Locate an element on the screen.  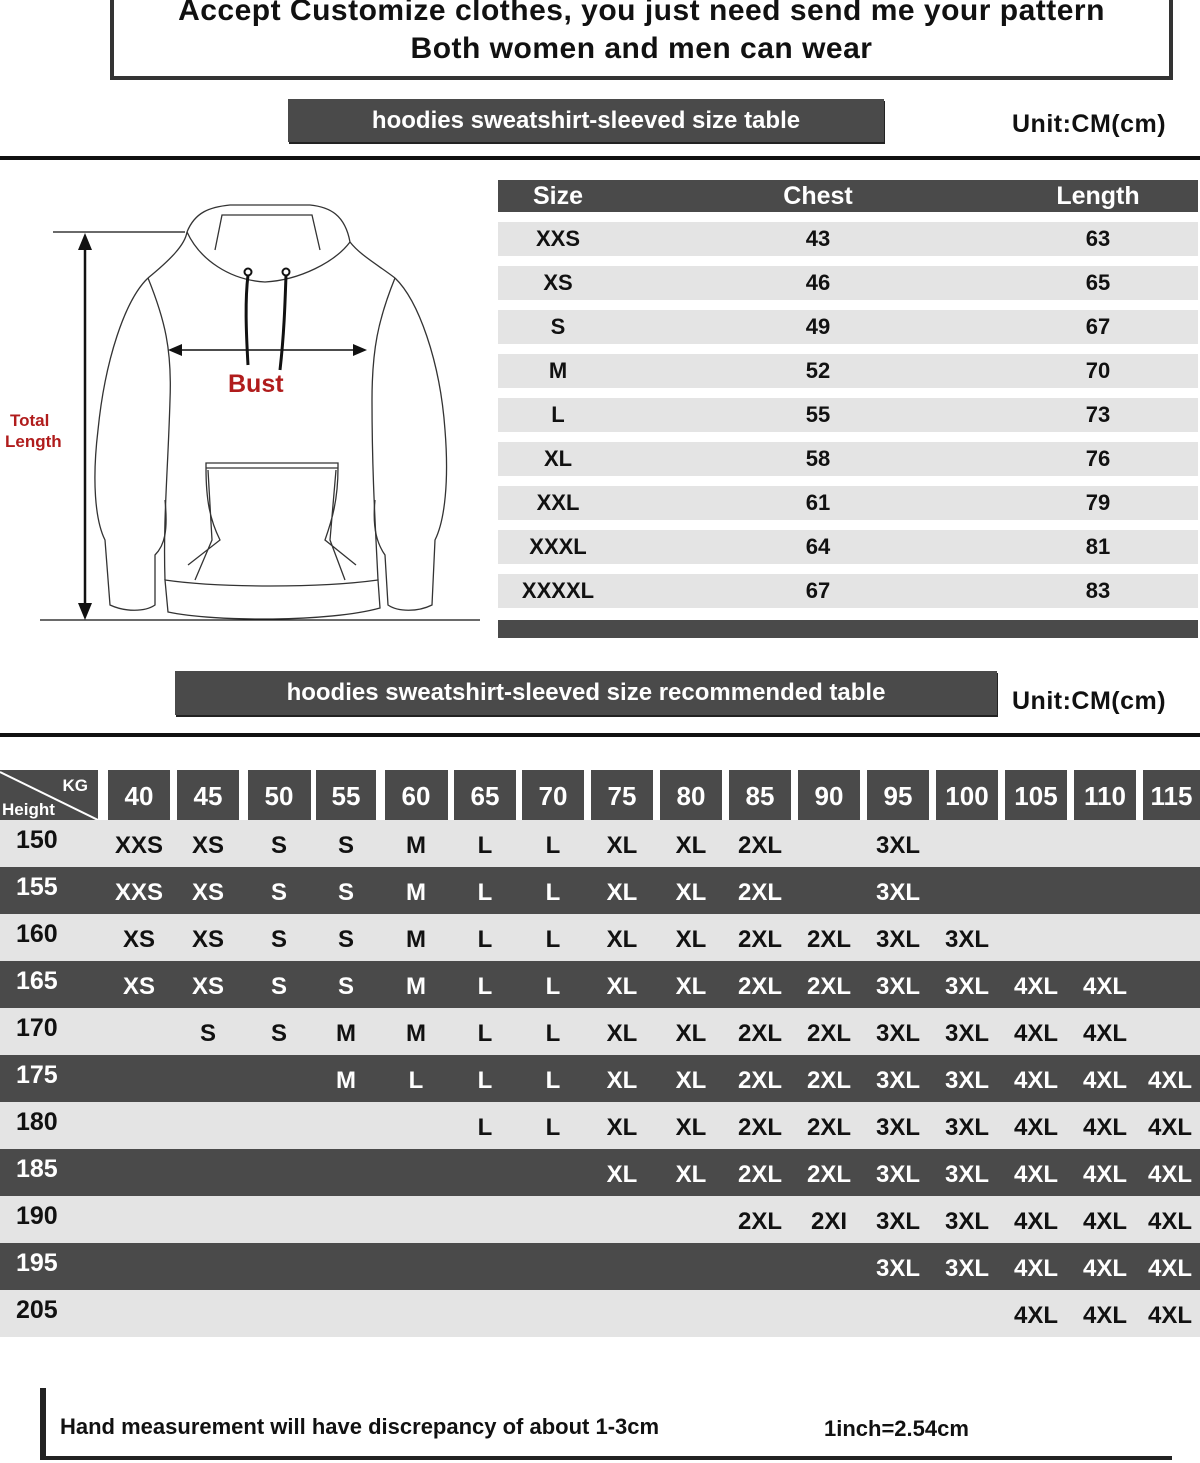
arrow-left-icon is located at coordinates (175, 350).